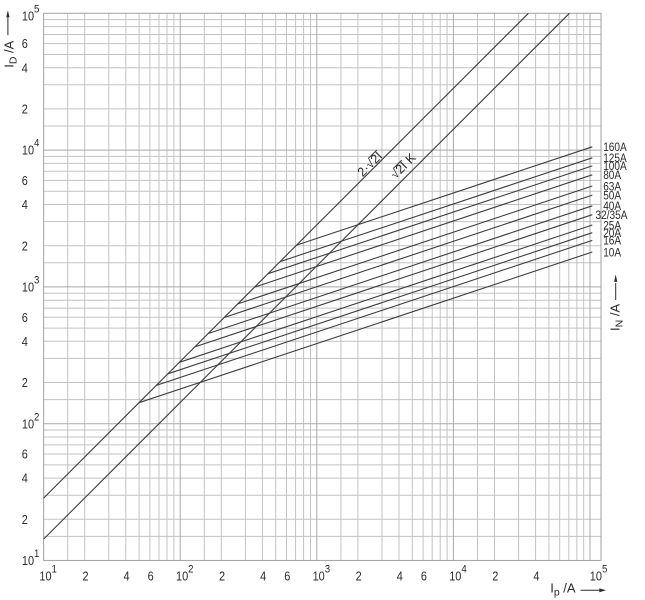  What do you see at coordinates (617, 317) in the screenshot?
I see `svg-text: IN /A` at bounding box center [617, 317].